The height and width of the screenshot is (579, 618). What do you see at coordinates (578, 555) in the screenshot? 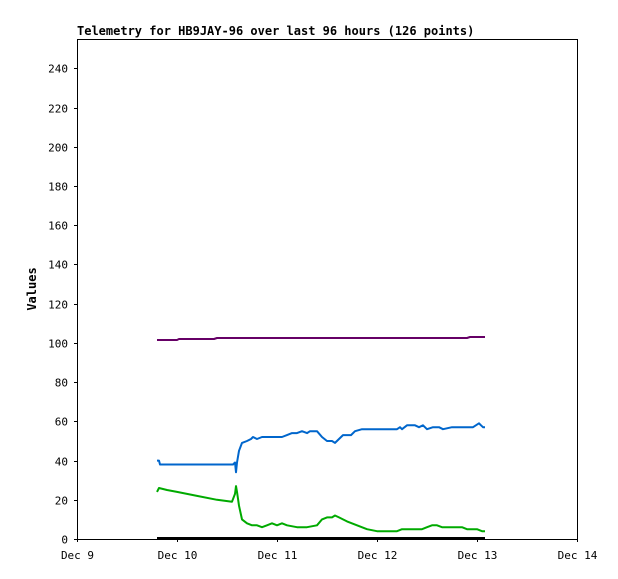
I see `x-tick-label: Dec 14` at bounding box center [578, 555].